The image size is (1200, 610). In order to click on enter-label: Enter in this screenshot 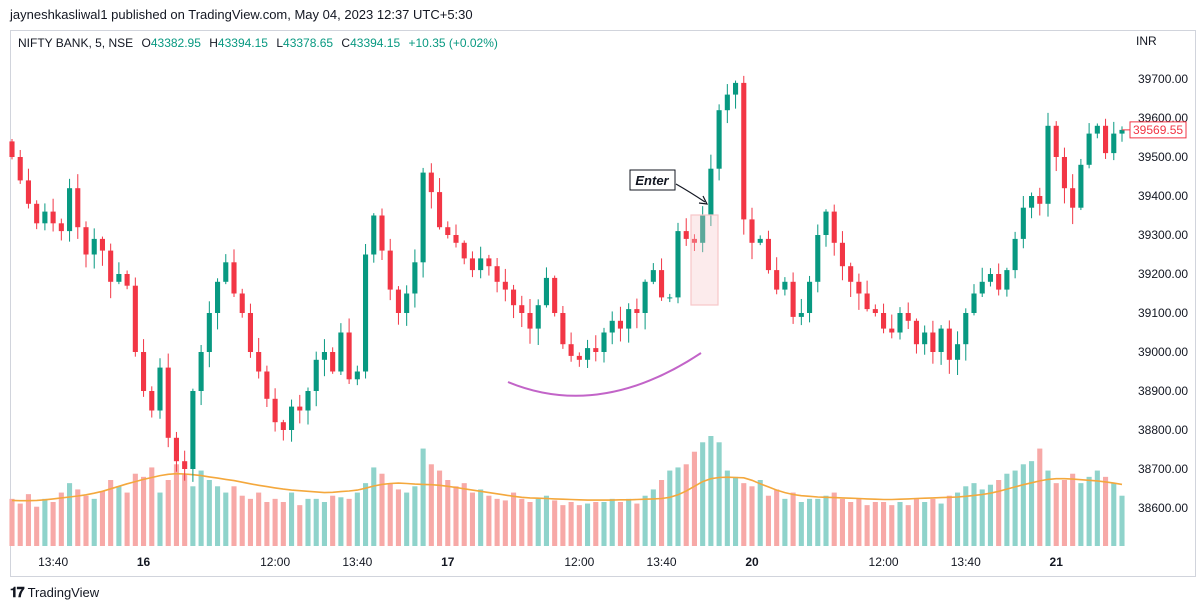, I will do `click(652, 180)`.